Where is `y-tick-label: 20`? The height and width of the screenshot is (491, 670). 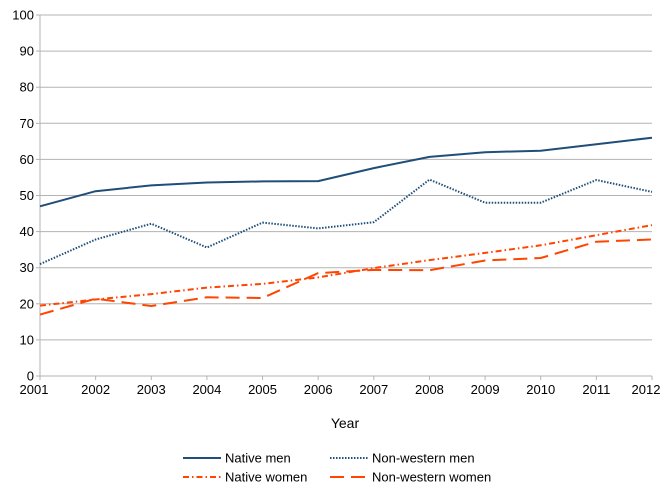 y-tick-label: 20 is located at coordinates (27, 303).